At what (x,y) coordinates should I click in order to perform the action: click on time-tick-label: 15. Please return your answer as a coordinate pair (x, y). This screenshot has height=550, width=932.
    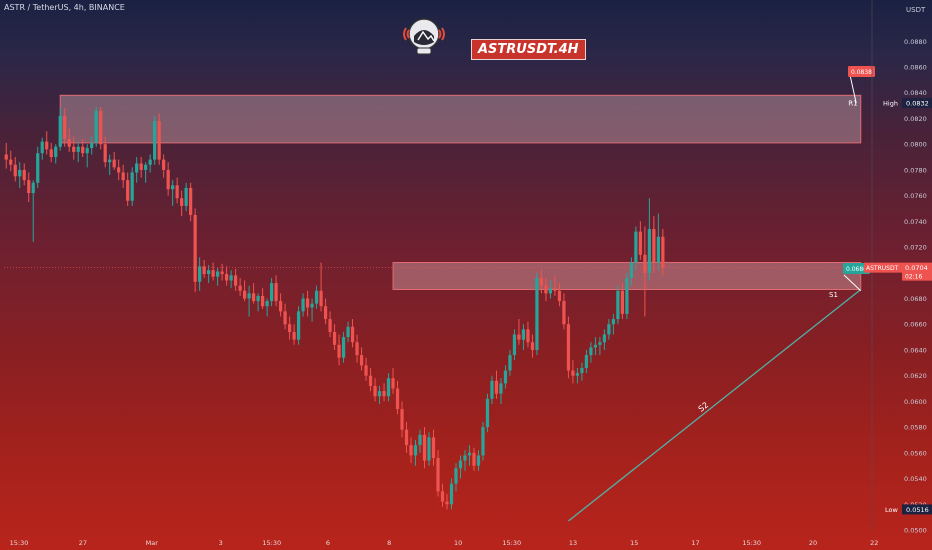
    Looking at the image, I should click on (634, 543).